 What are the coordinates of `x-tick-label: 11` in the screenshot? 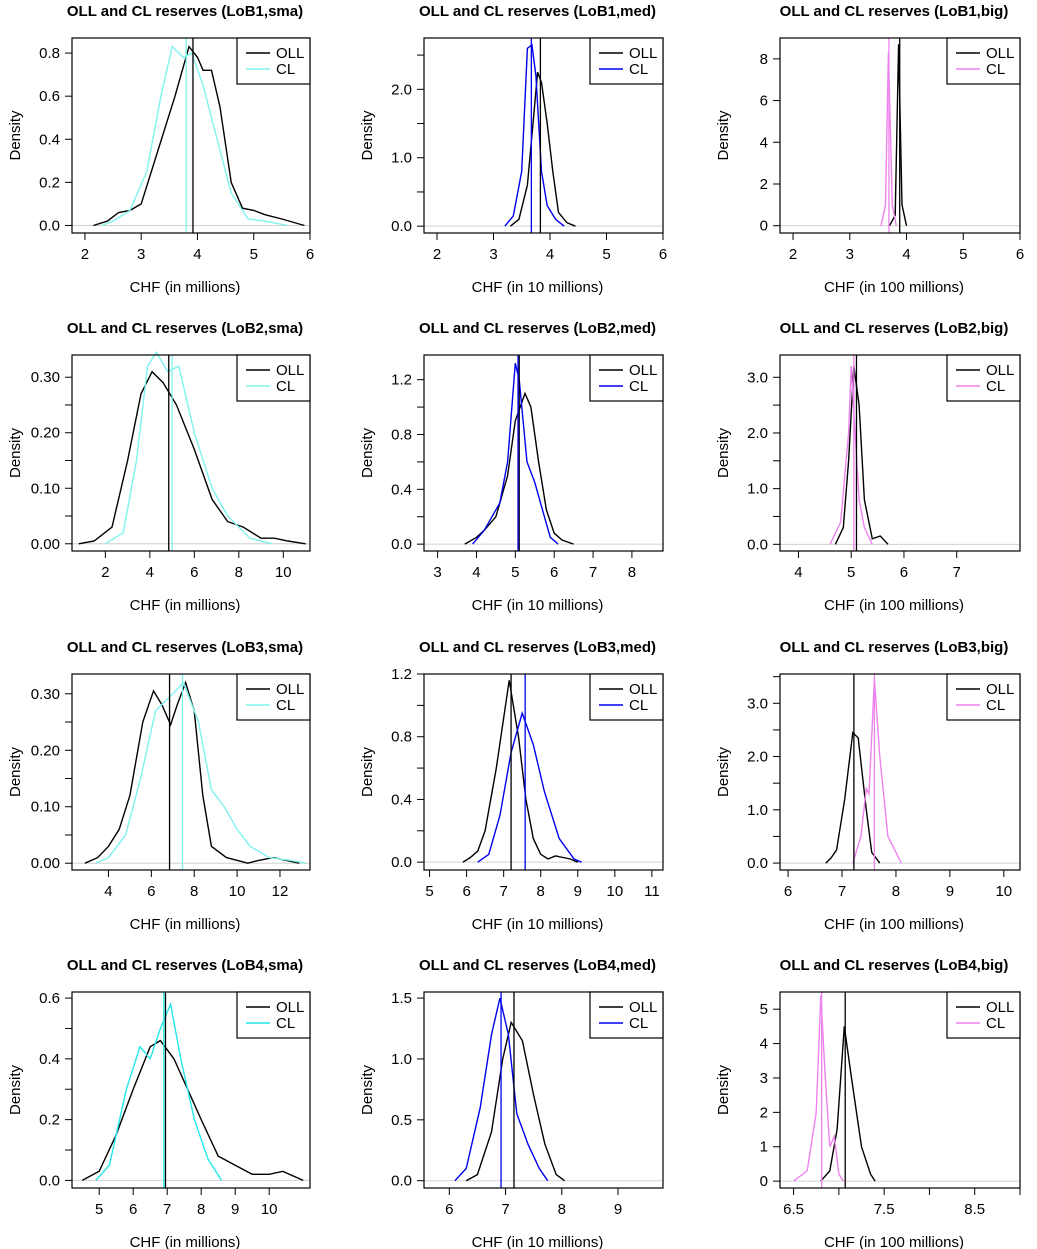 It's located at (652, 891).